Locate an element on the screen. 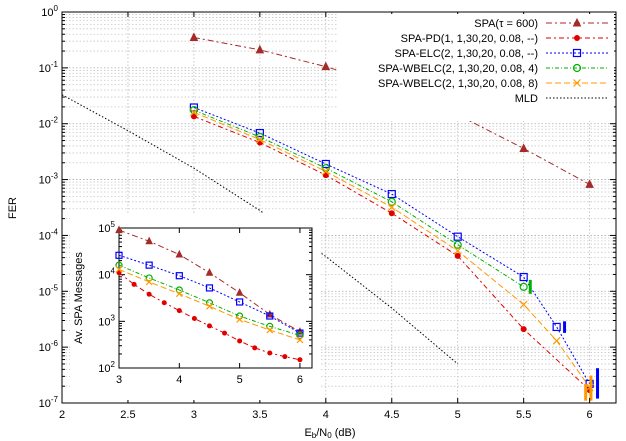 The image size is (626, 441). legend-label: MLD is located at coordinates (526, 99).